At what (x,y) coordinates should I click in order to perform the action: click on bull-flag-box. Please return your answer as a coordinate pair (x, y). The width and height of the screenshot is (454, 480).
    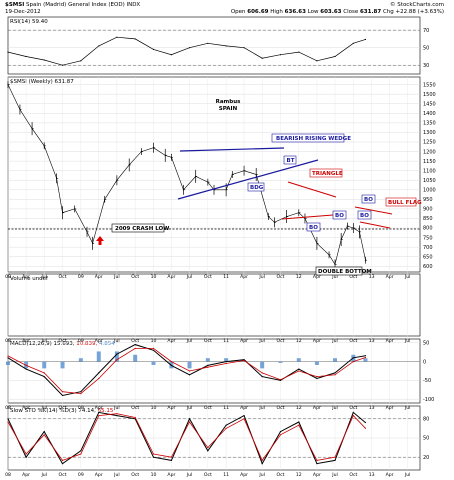
    Looking at the image, I should click on (401, 202).